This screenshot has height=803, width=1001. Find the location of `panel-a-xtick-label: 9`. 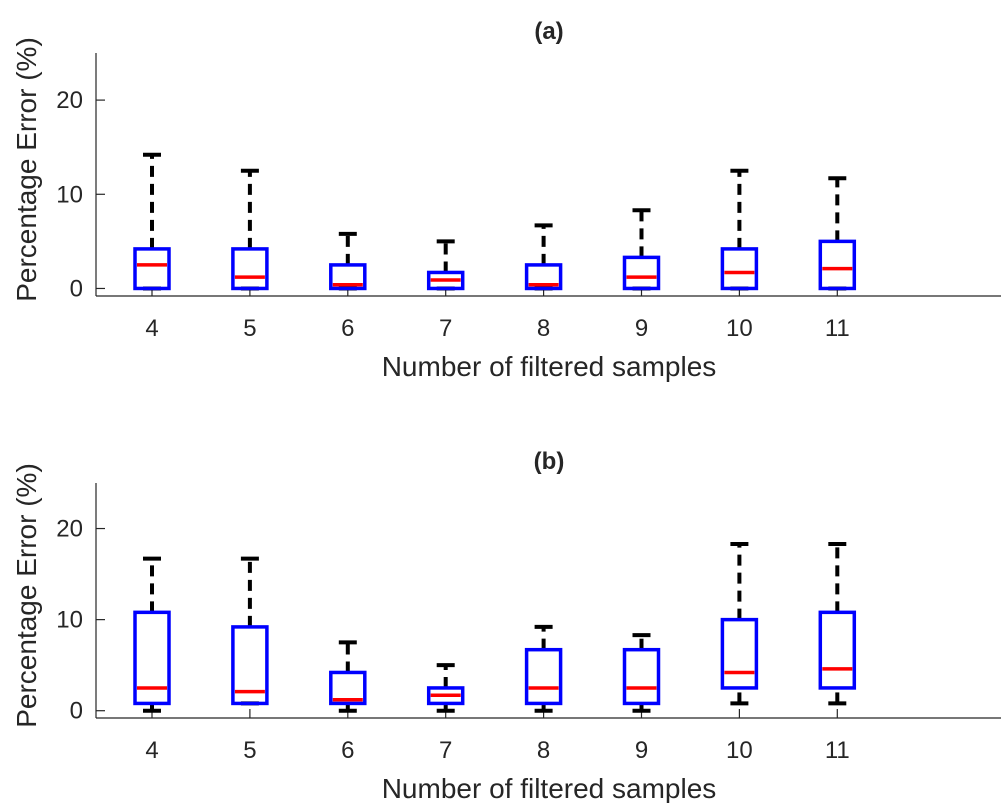

panel-a-xtick-label: 9 is located at coordinates (641, 328).